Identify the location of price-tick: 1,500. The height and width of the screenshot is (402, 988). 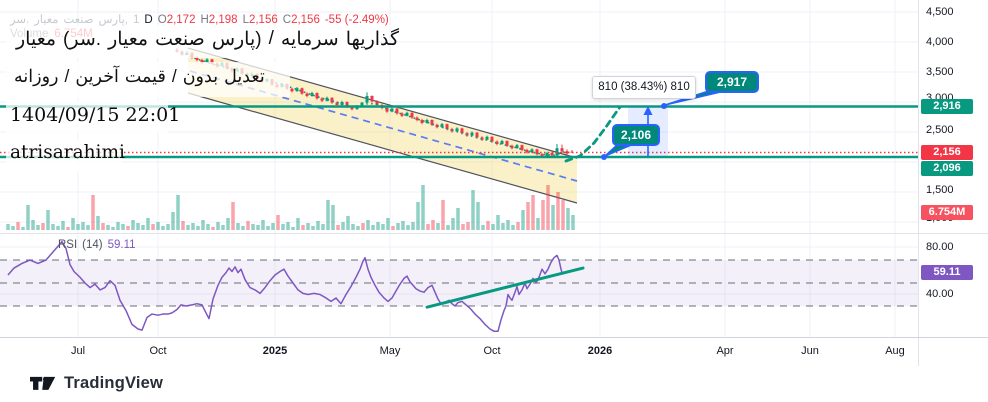
(940, 190).